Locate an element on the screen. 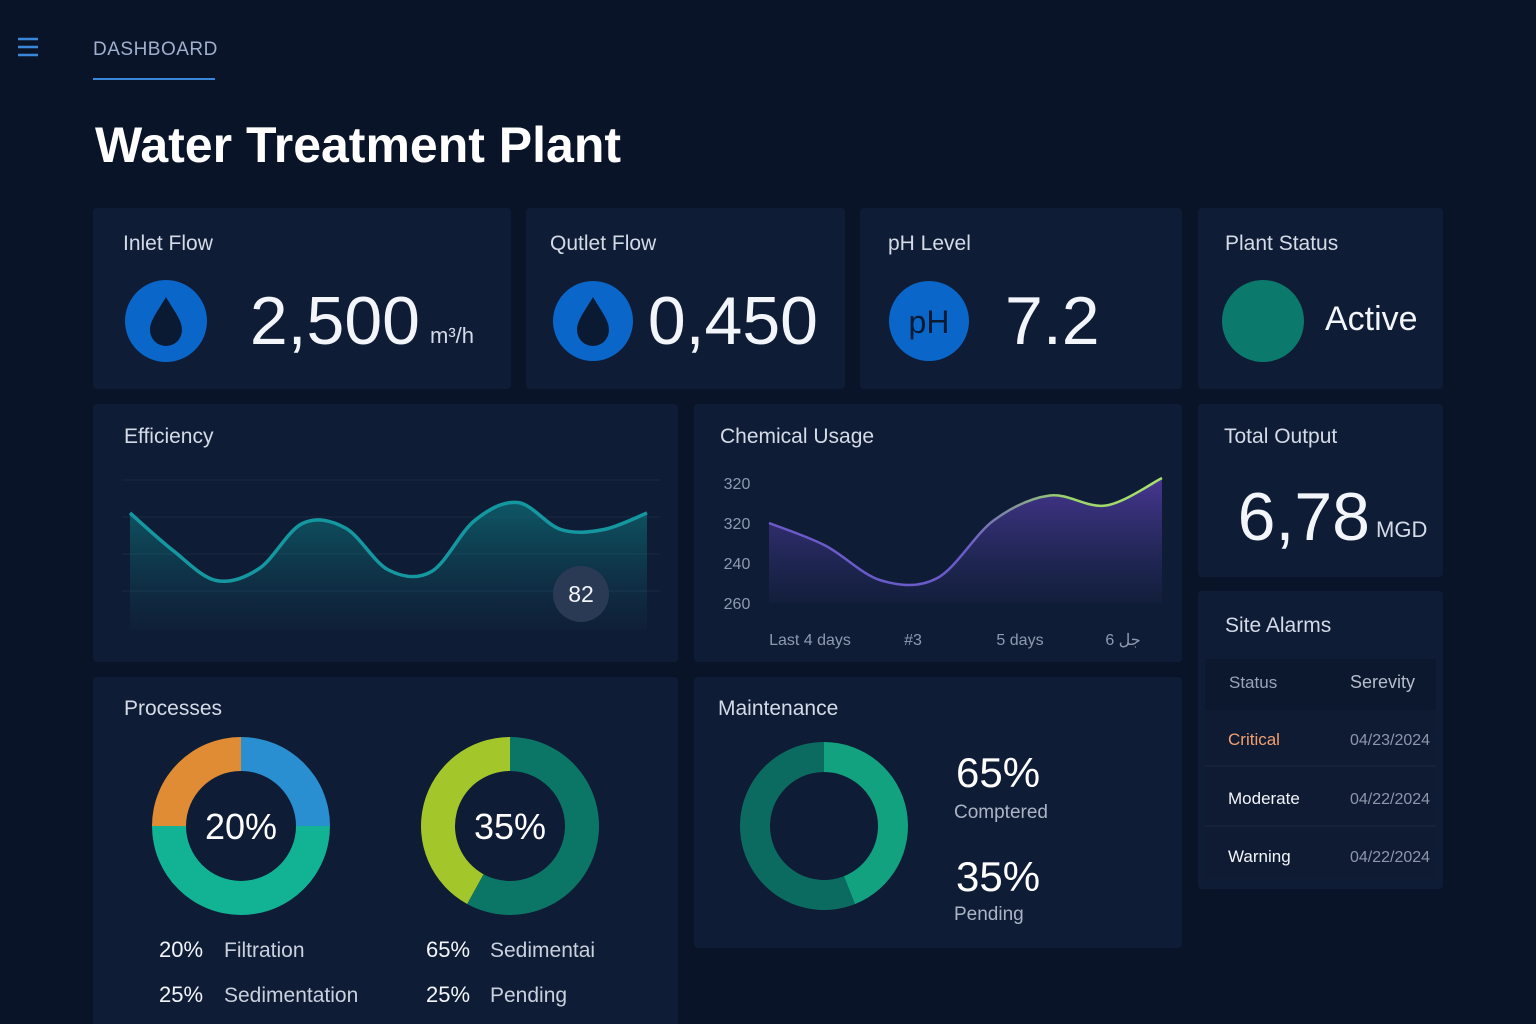  card-label: Qutlet Flow is located at coordinates (603, 243).